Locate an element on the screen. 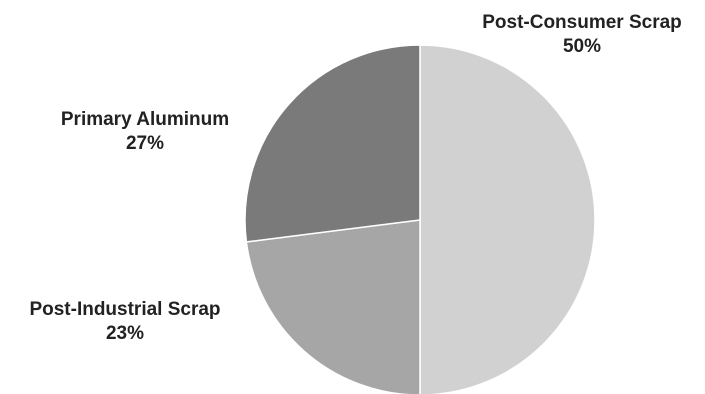 The height and width of the screenshot is (394, 705). slice-label-primary-aluminum: Primary Aluminum 27% is located at coordinates (145, 132).